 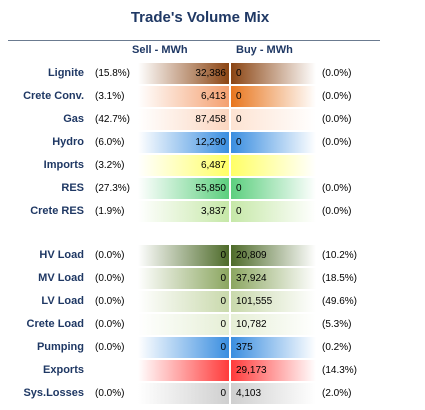 I want to click on table-row-lignite: Lignite (15.8%) 32,386 0 (0.0%), so click(x=212, y=73).